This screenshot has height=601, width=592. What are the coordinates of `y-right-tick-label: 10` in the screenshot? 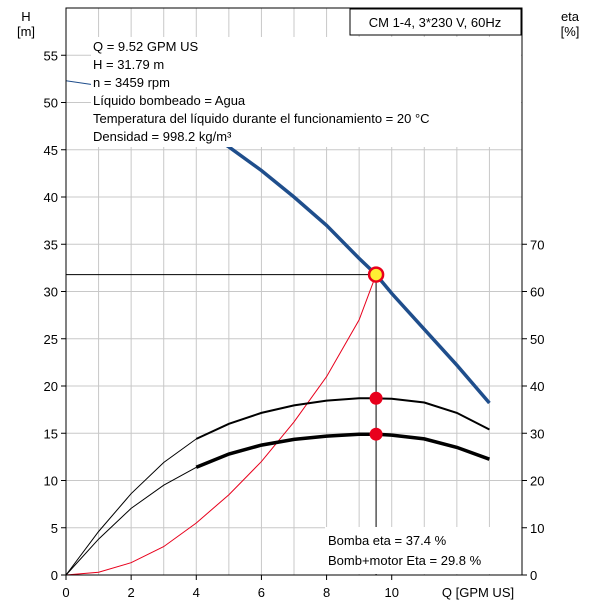 It's located at (537, 528).